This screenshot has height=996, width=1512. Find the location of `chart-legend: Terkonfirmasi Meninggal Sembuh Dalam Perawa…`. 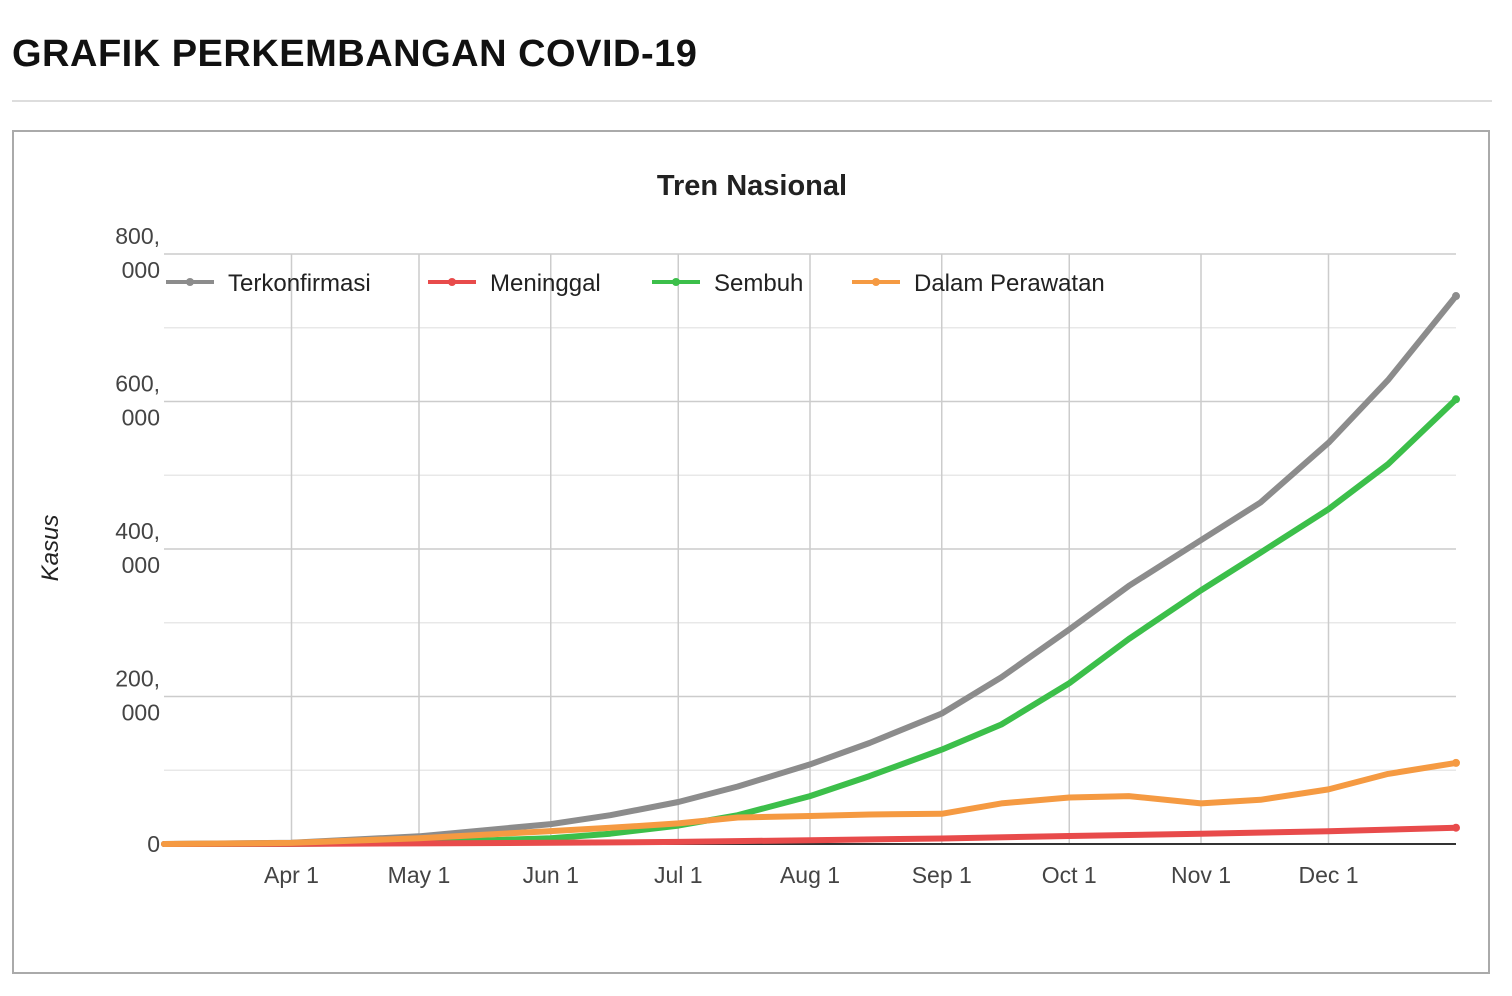

chart-legend: Terkonfirmasi Meninggal Sembuh Dalam Perawa… is located at coordinates (635, 283).